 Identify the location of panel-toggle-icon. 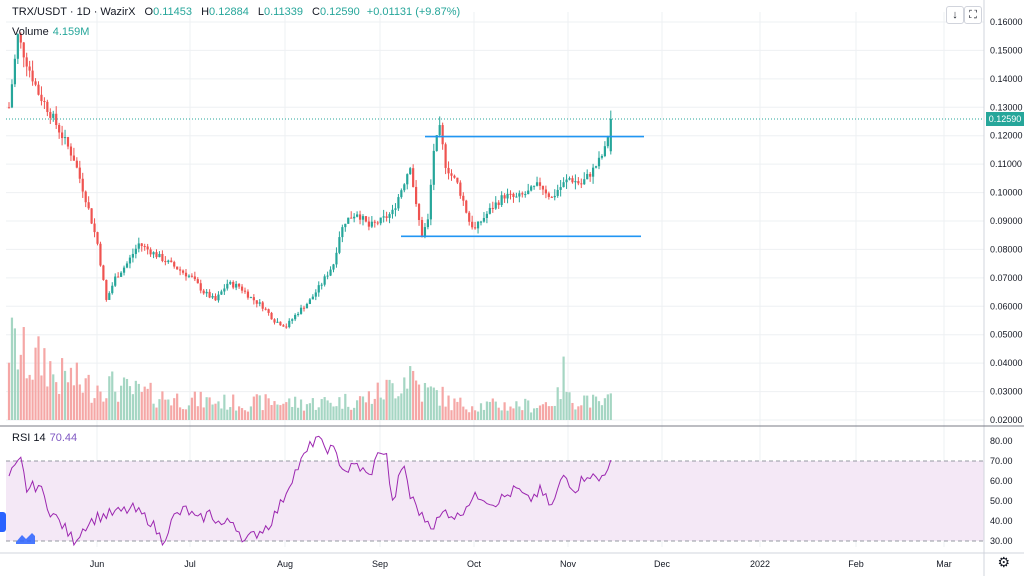
(3, 522).